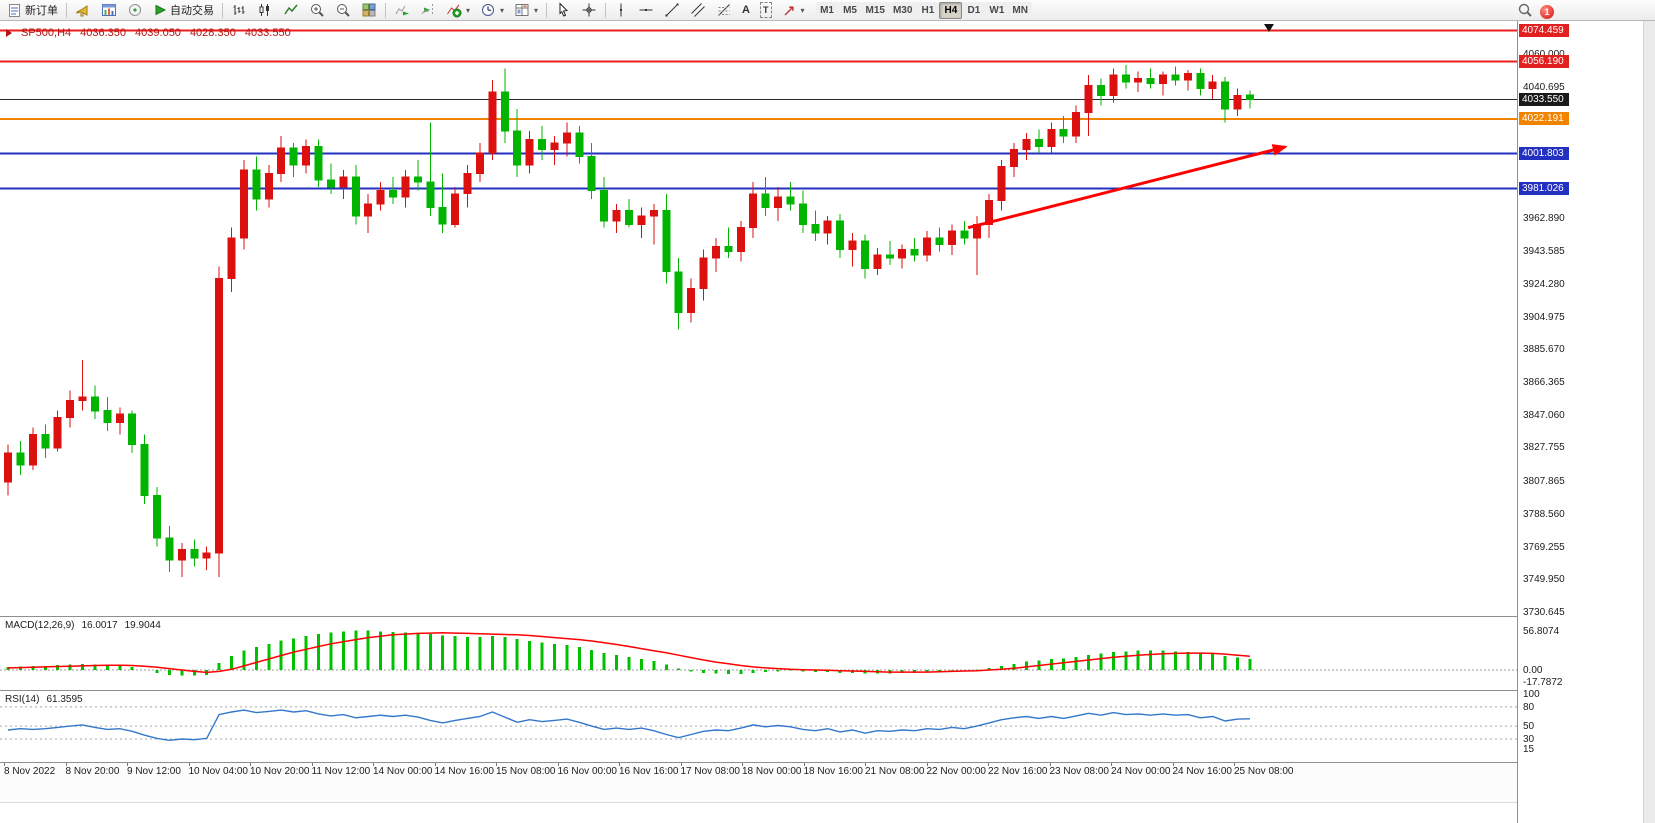 This screenshot has width=1655, height=823. I want to click on trendline-icon, so click(672, 10).